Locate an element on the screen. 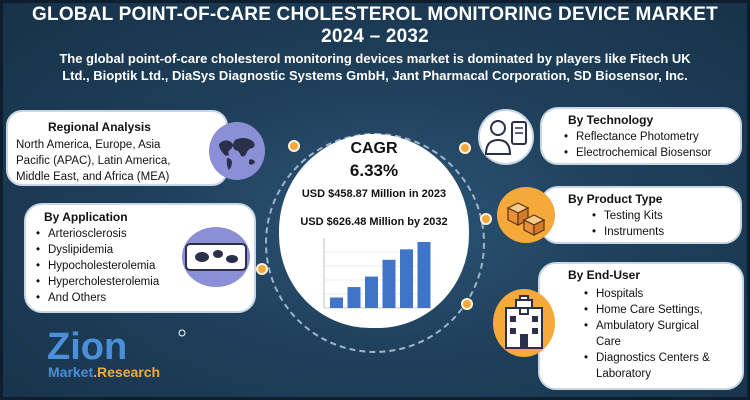 Image resolution: width=750 pixels, height=400 pixels. product-type-card: By Product Type Testing Kits Instruments is located at coordinates (641, 215).